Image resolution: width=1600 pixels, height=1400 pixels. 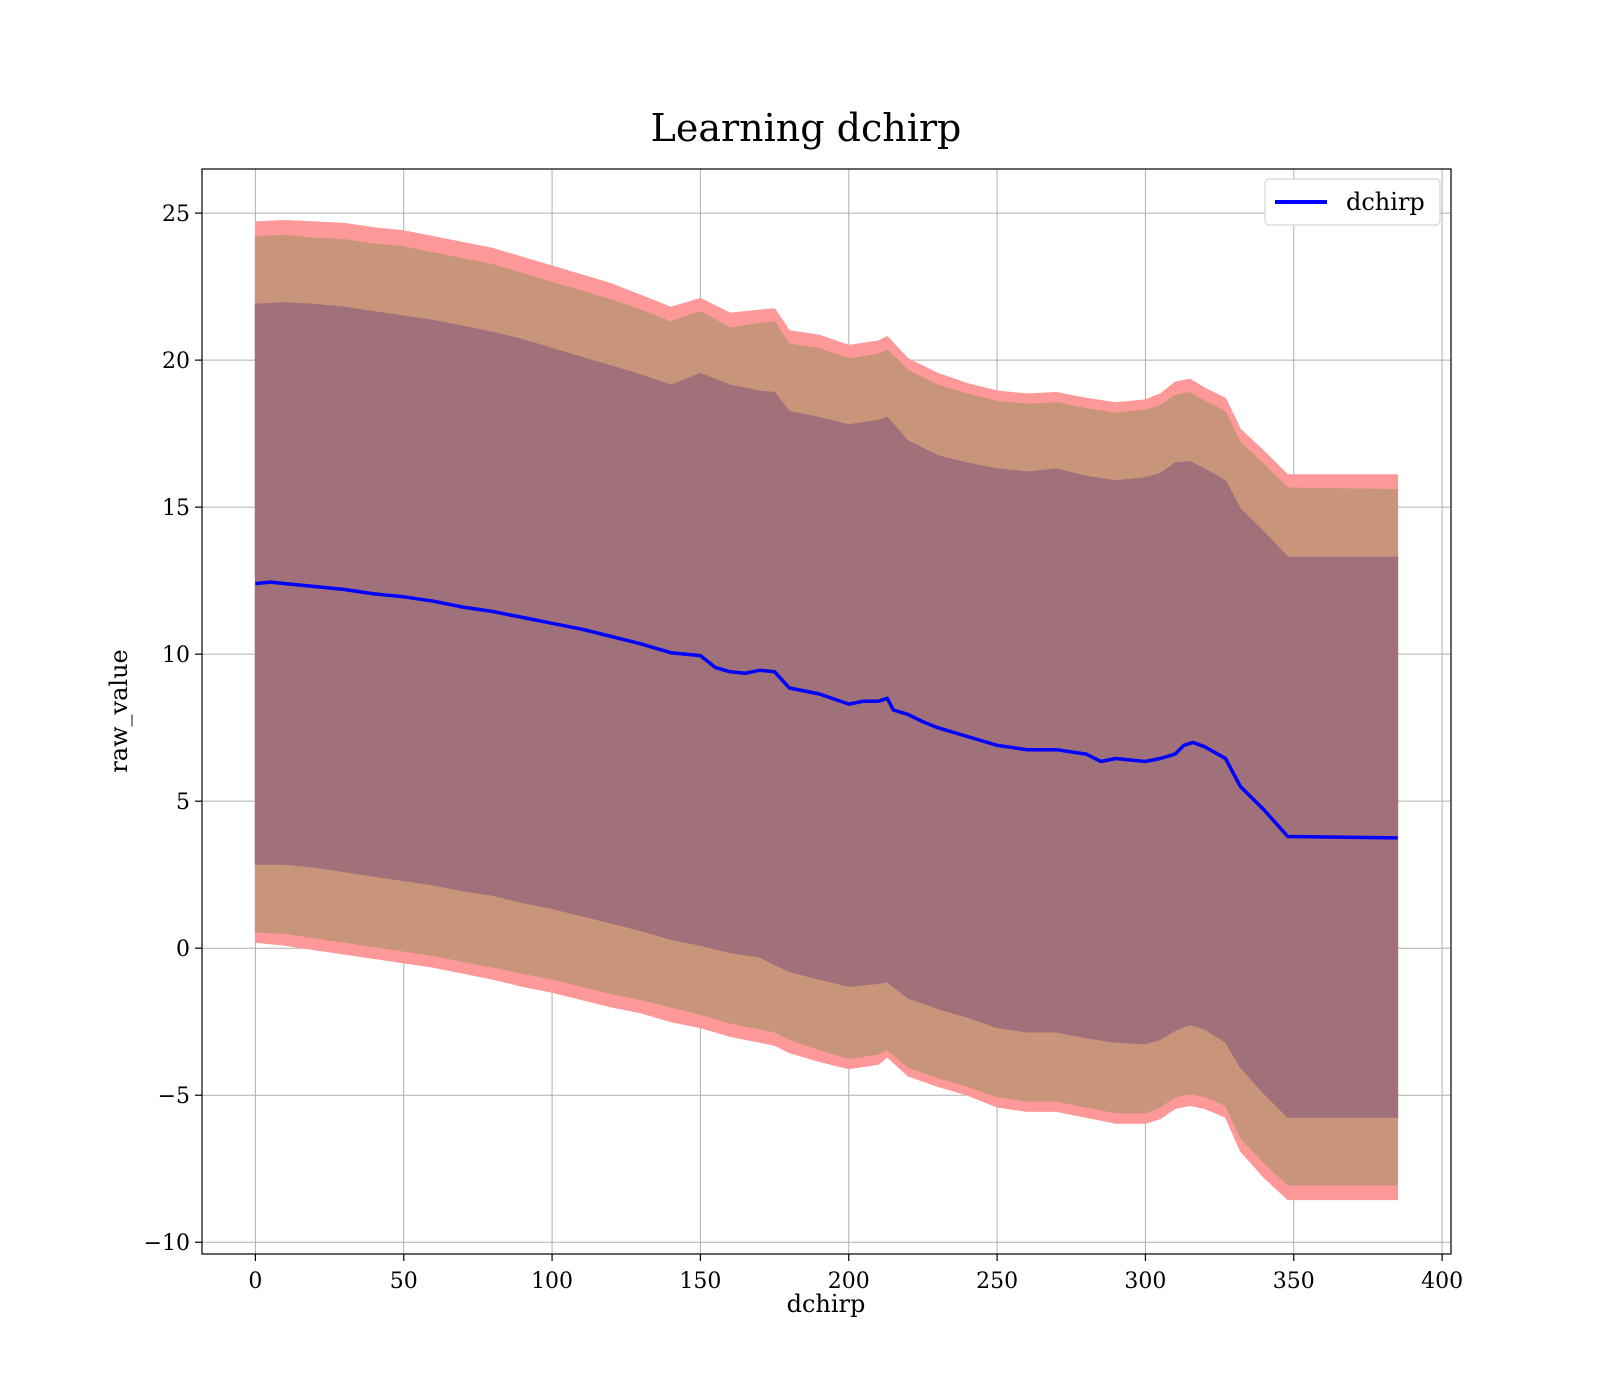 I want to click on y-tick-label: 20, so click(x=176, y=361).